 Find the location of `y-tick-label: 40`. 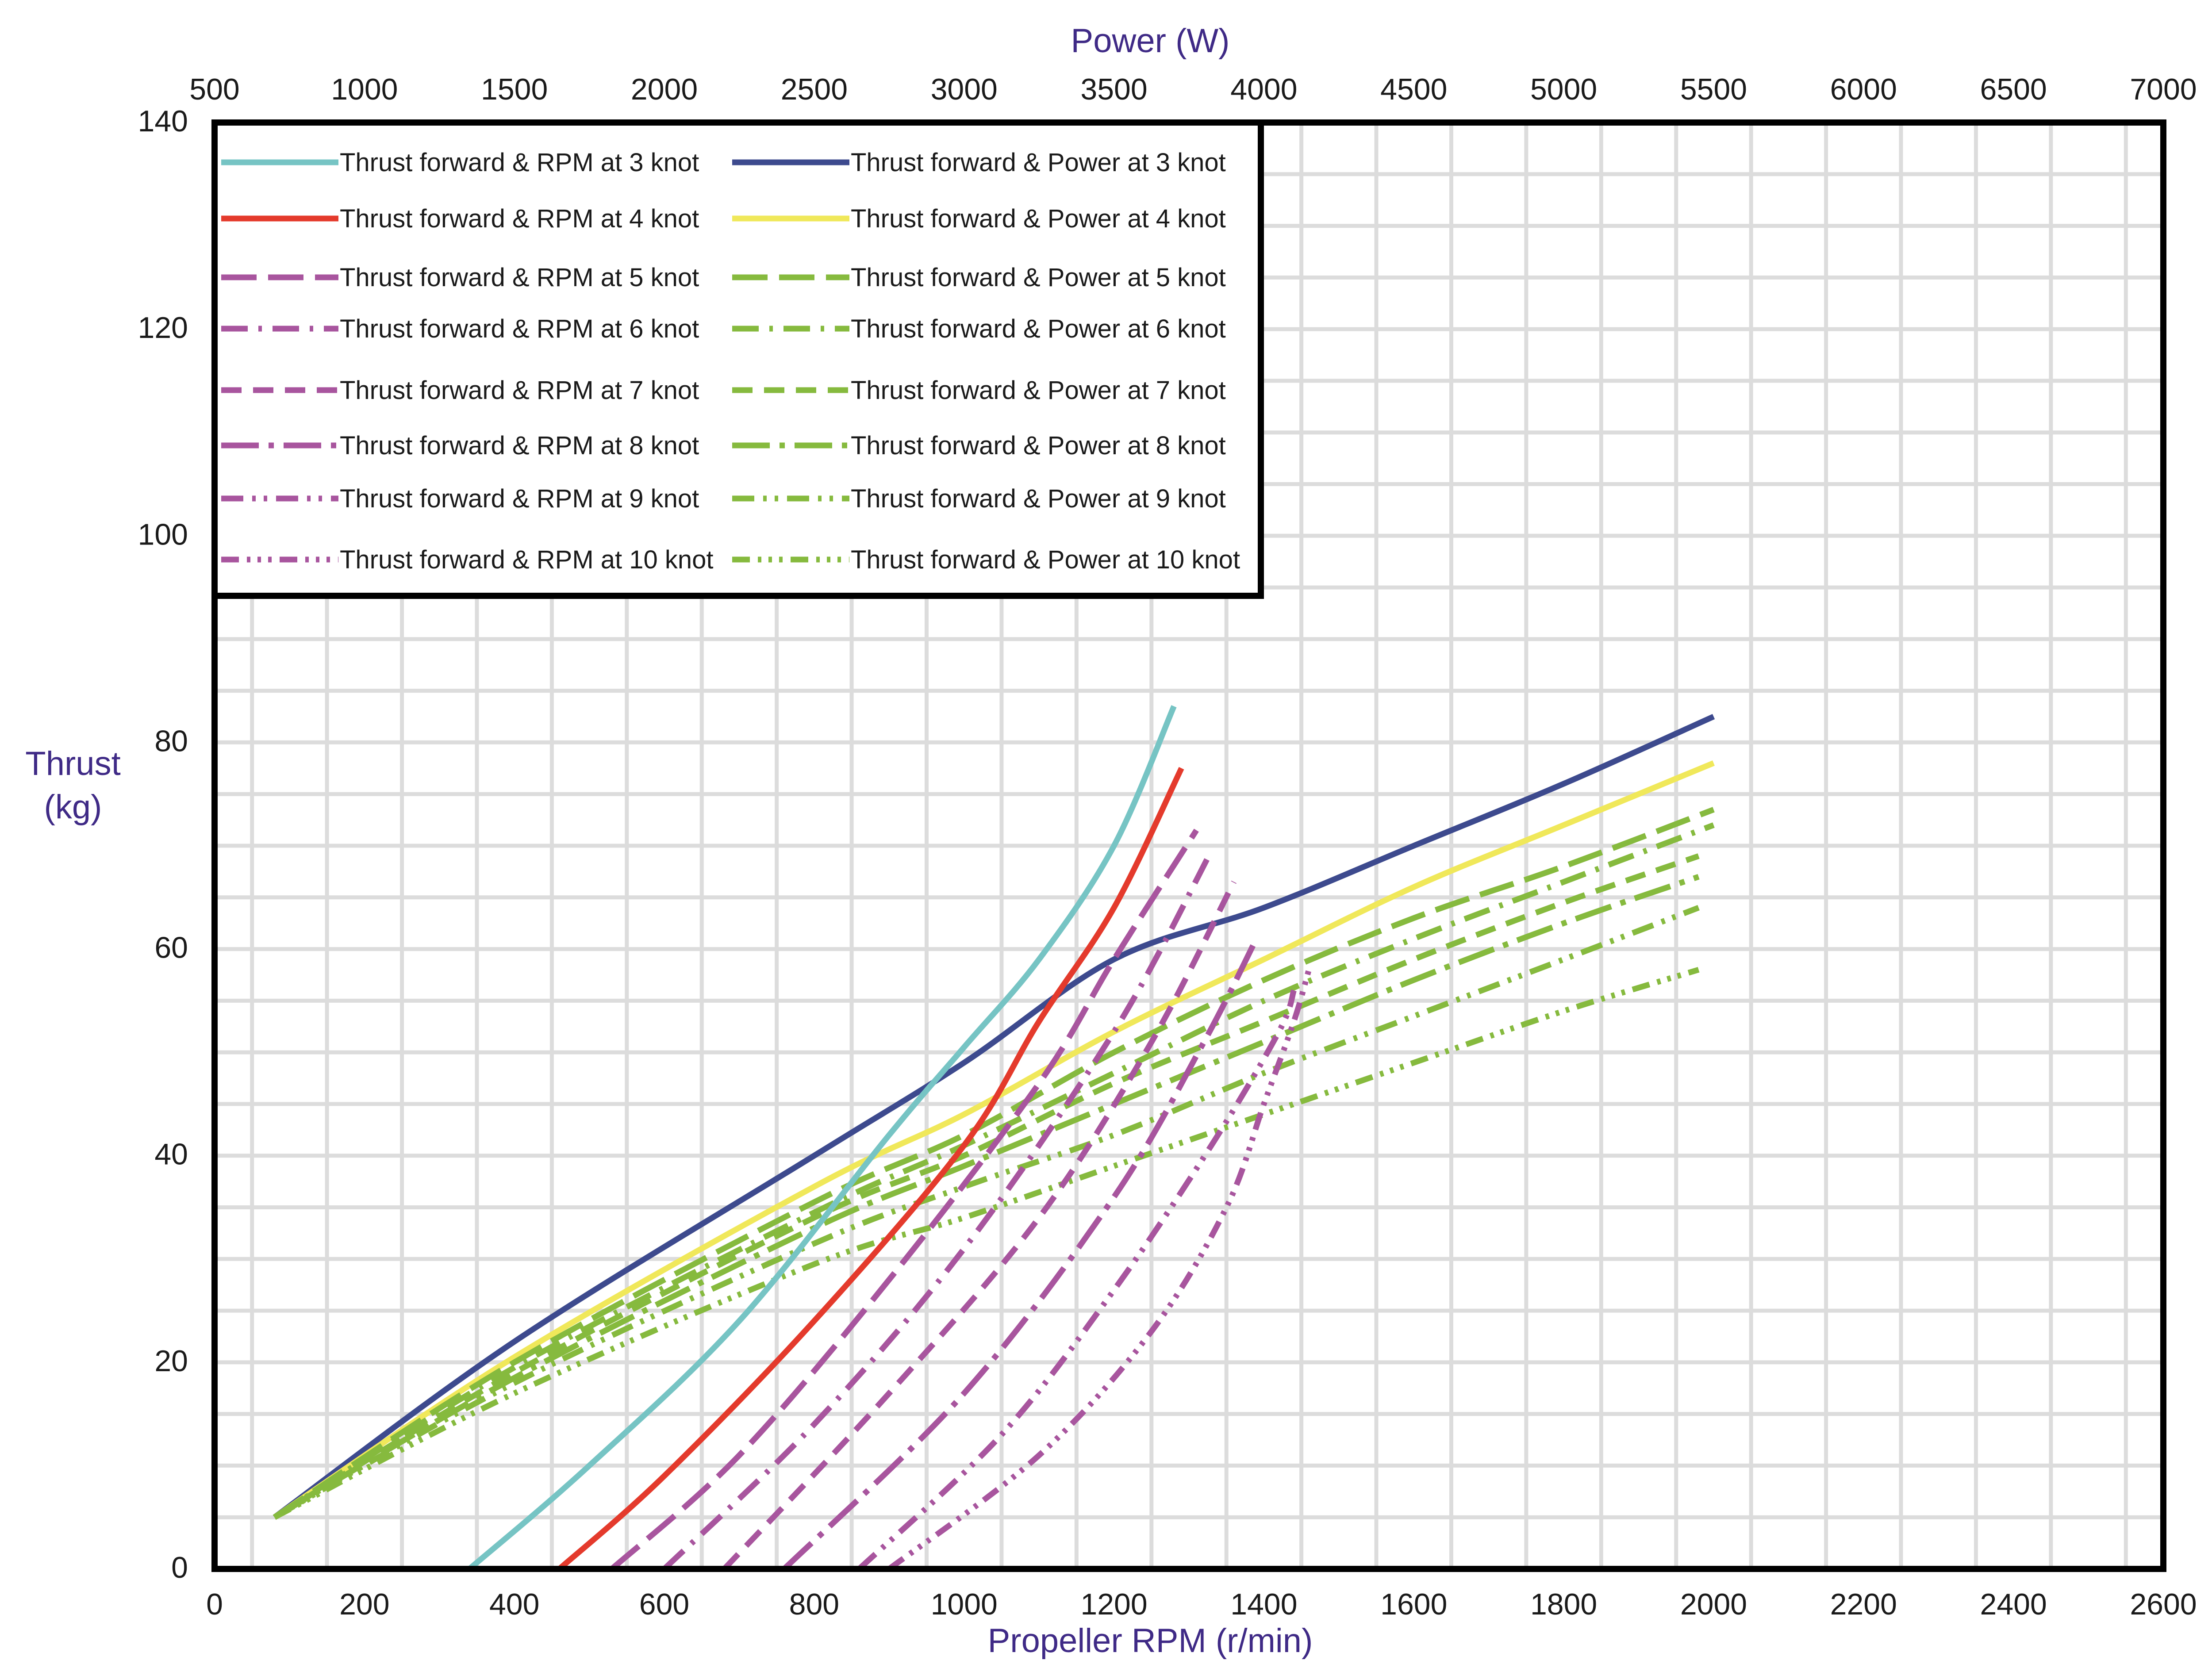

y-tick-label: 40 is located at coordinates (171, 1154).